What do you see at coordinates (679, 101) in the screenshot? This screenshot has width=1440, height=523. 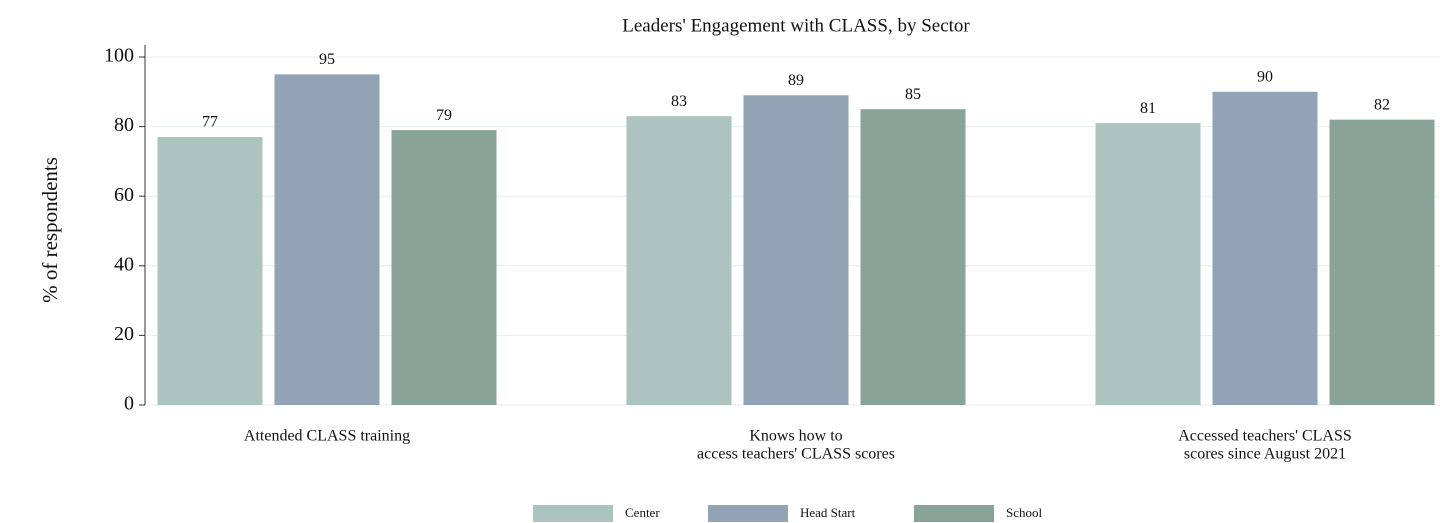 I see `value-label: 83` at bounding box center [679, 101].